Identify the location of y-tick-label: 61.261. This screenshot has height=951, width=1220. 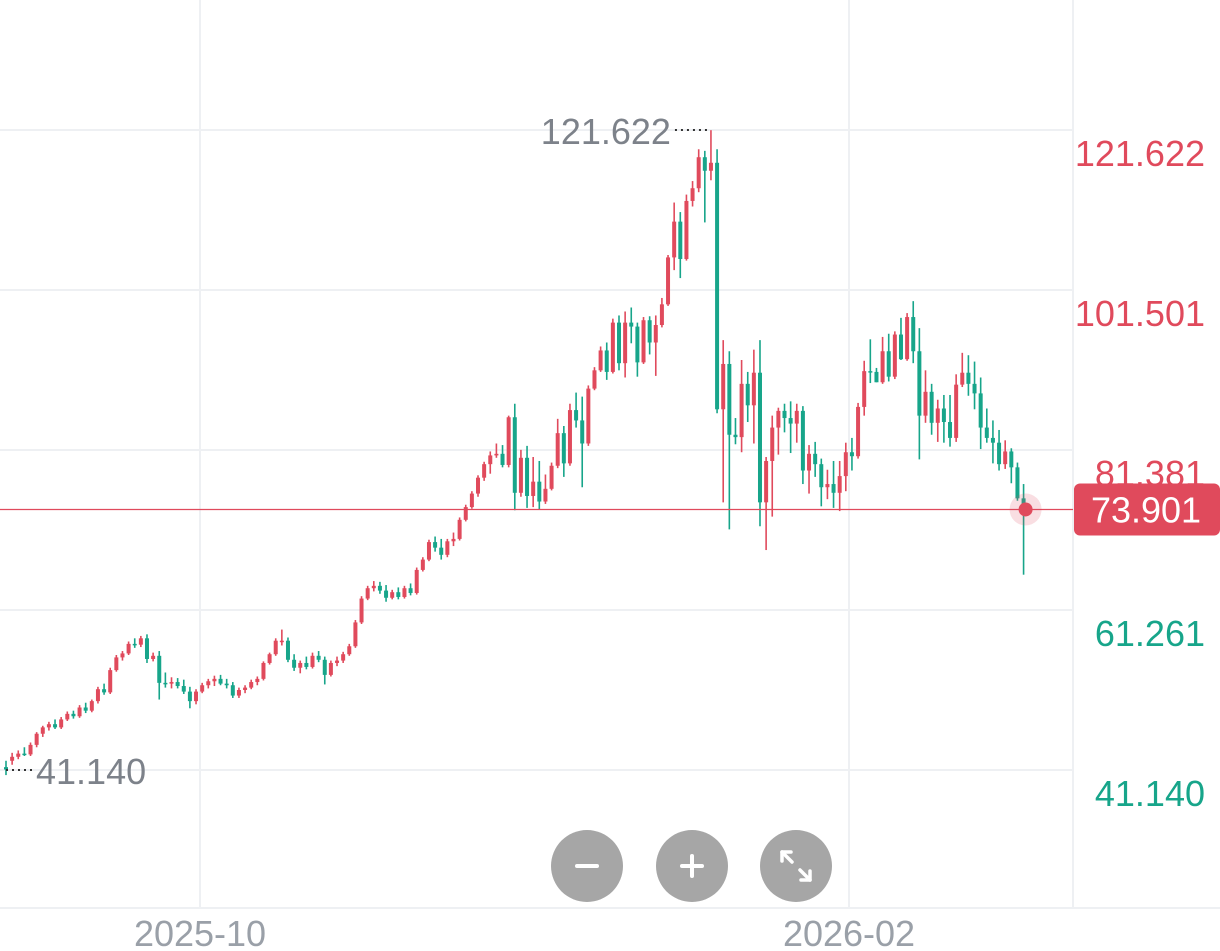
(1150, 633).